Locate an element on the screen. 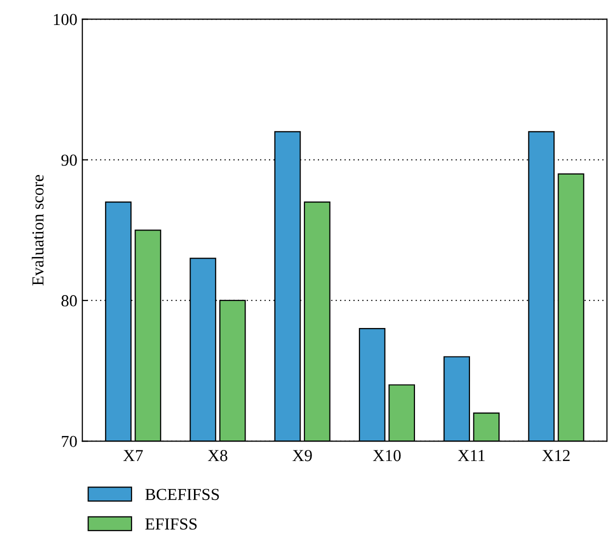 This screenshot has height=548, width=610. y-axis-title: Evaluation score is located at coordinates (38, 230).